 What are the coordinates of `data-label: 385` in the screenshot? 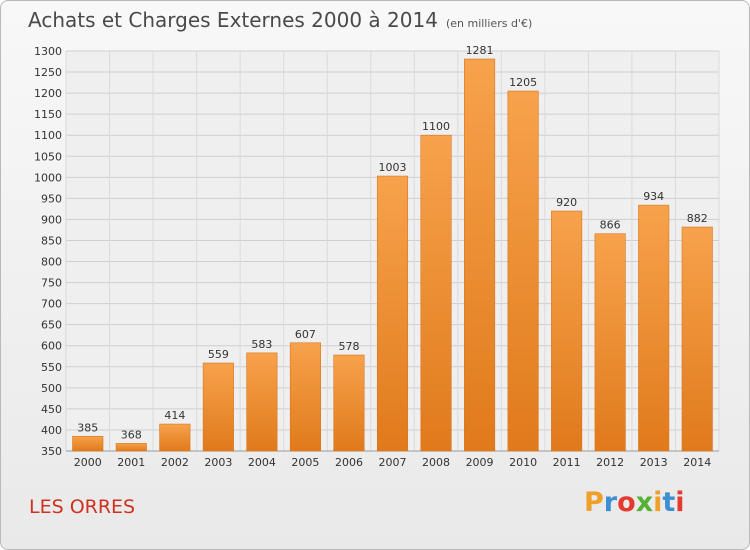 It's located at (87, 427).